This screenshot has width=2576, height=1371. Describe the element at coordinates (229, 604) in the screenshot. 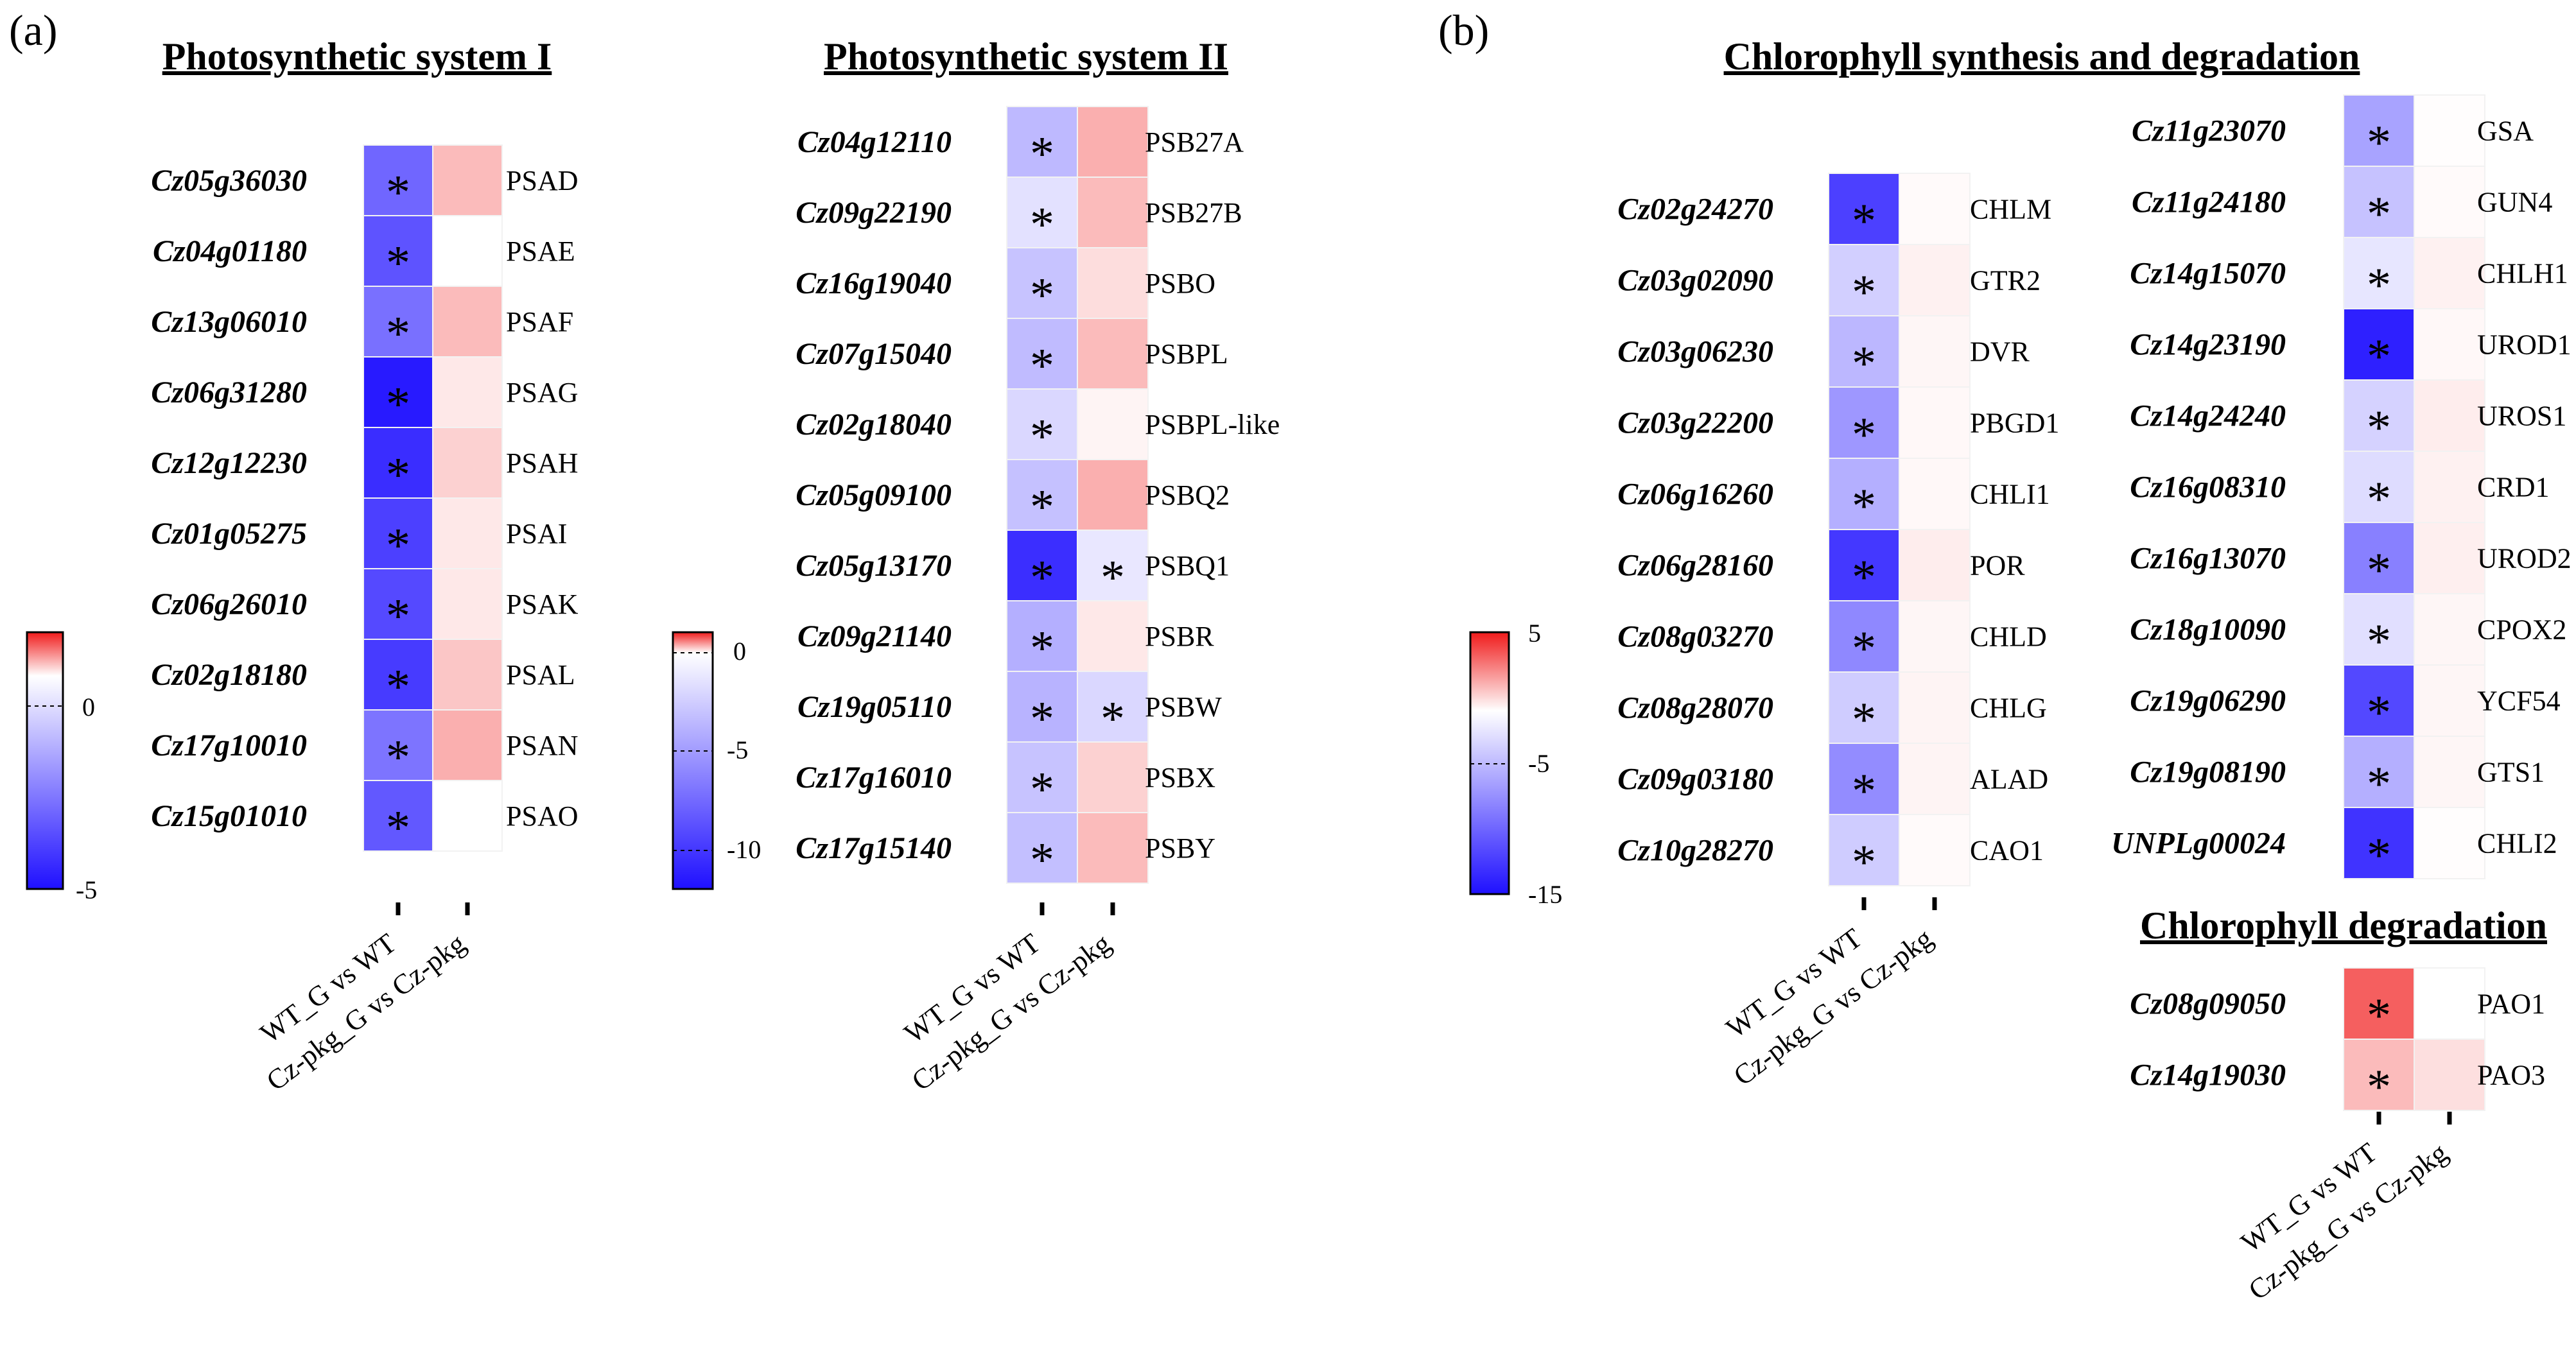

I see `gene-label: Cz06g26010` at that location.